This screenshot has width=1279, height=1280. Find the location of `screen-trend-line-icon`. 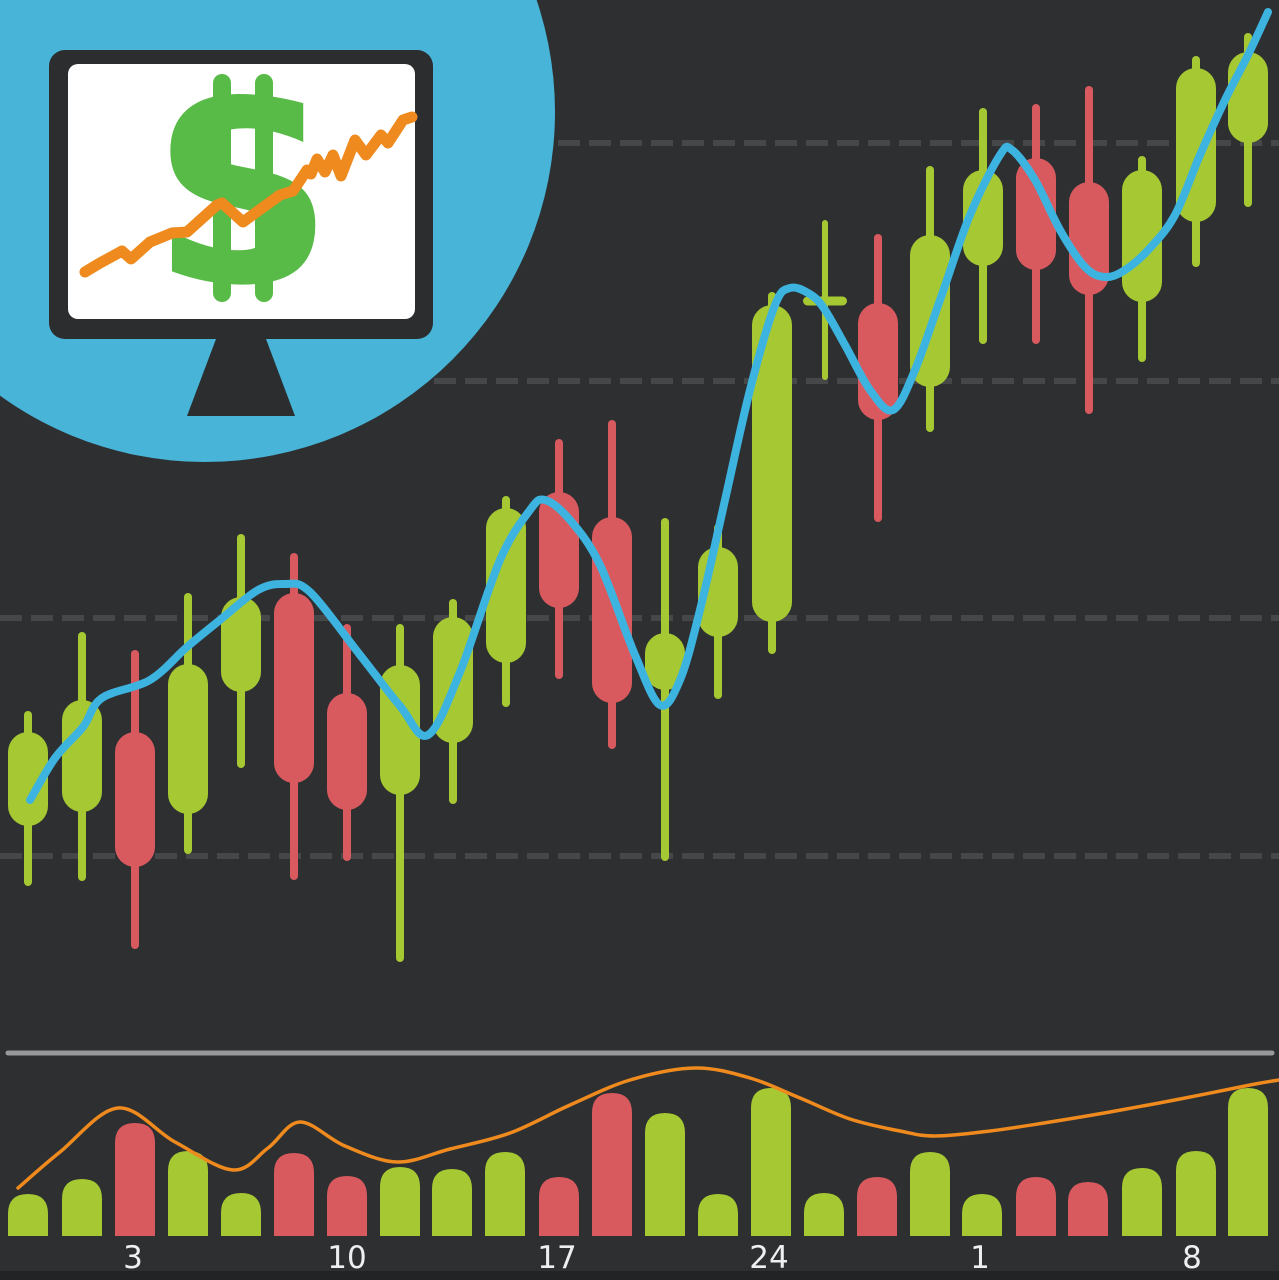

screen-trend-line-icon is located at coordinates (248, 194).